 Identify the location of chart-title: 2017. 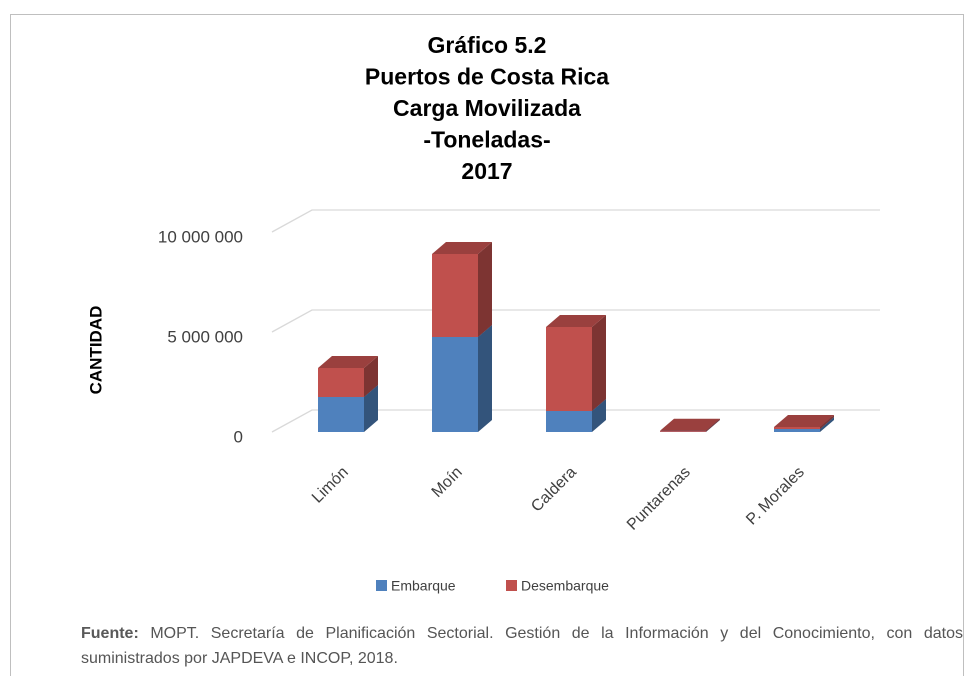
(486, 171).